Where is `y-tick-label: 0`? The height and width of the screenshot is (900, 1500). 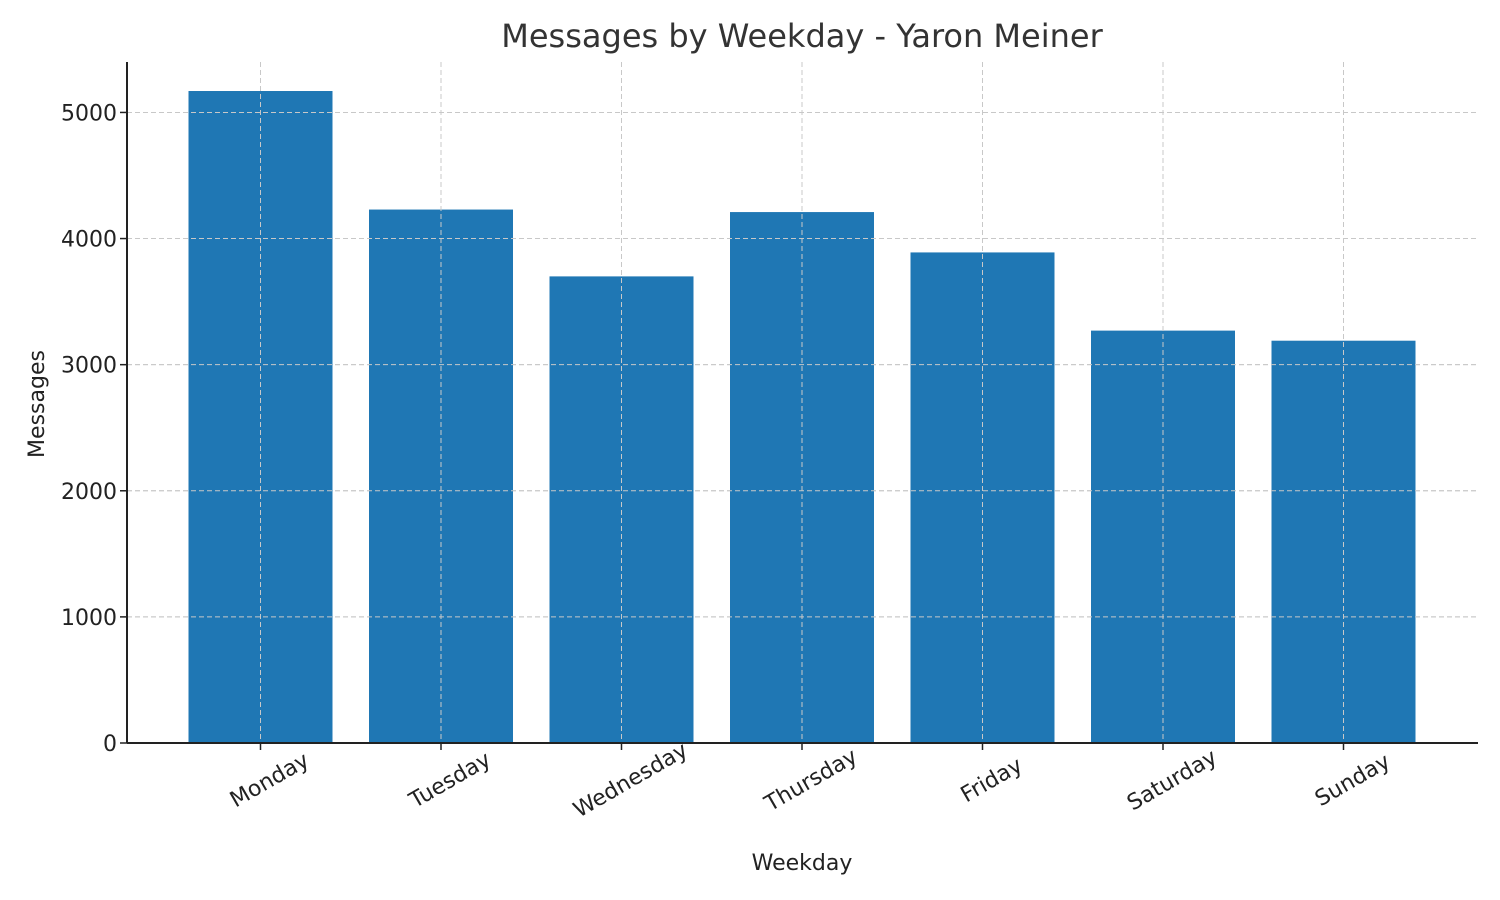
y-tick-label: 0 is located at coordinates (110, 744).